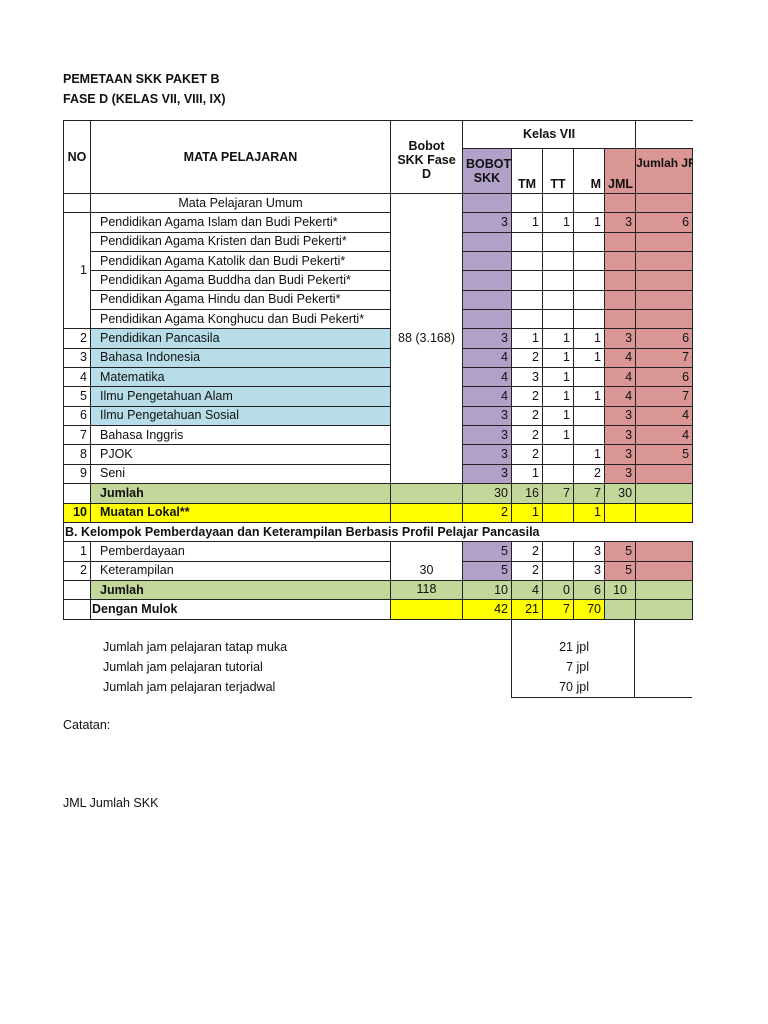 The height and width of the screenshot is (1024, 768). I want to click on dengan-mulok-row: Dengan Mulok 42 21 7 70, so click(378, 609).